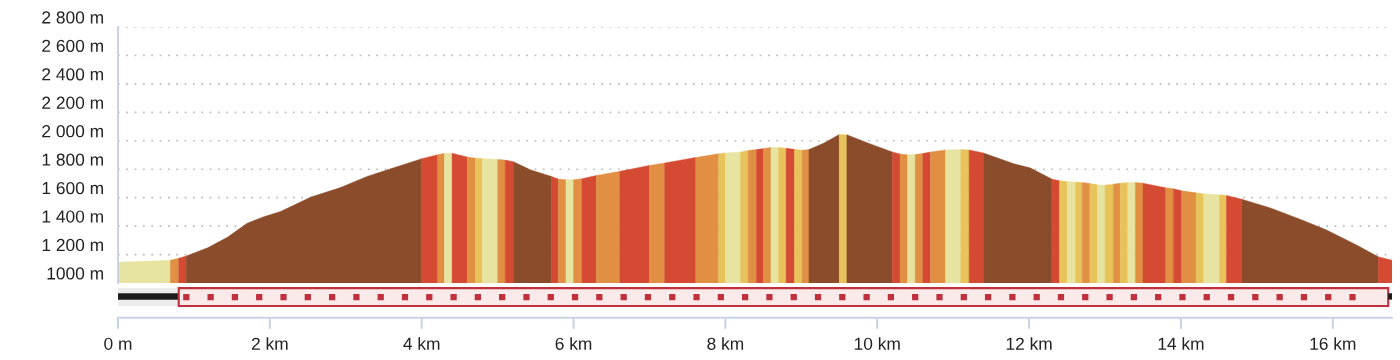 The width and height of the screenshot is (1400, 360). What do you see at coordinates (72, 102) in the screenshot?
I see `y-tick-label: 2 200 m` at bounding box center [72, 102].